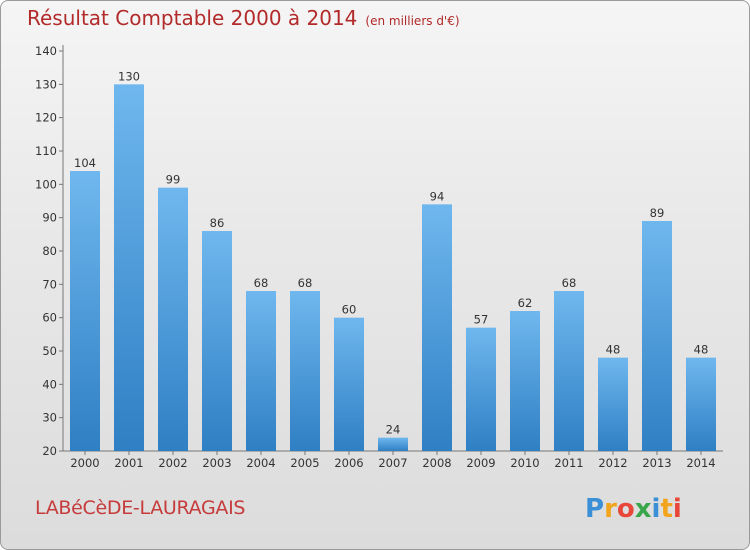 Image resolution: width=750 pixels, height=550 pixels. Describe the element at coordinates (392, 463) in the screenshot. I see `x-tick-label: 2007` at that location.